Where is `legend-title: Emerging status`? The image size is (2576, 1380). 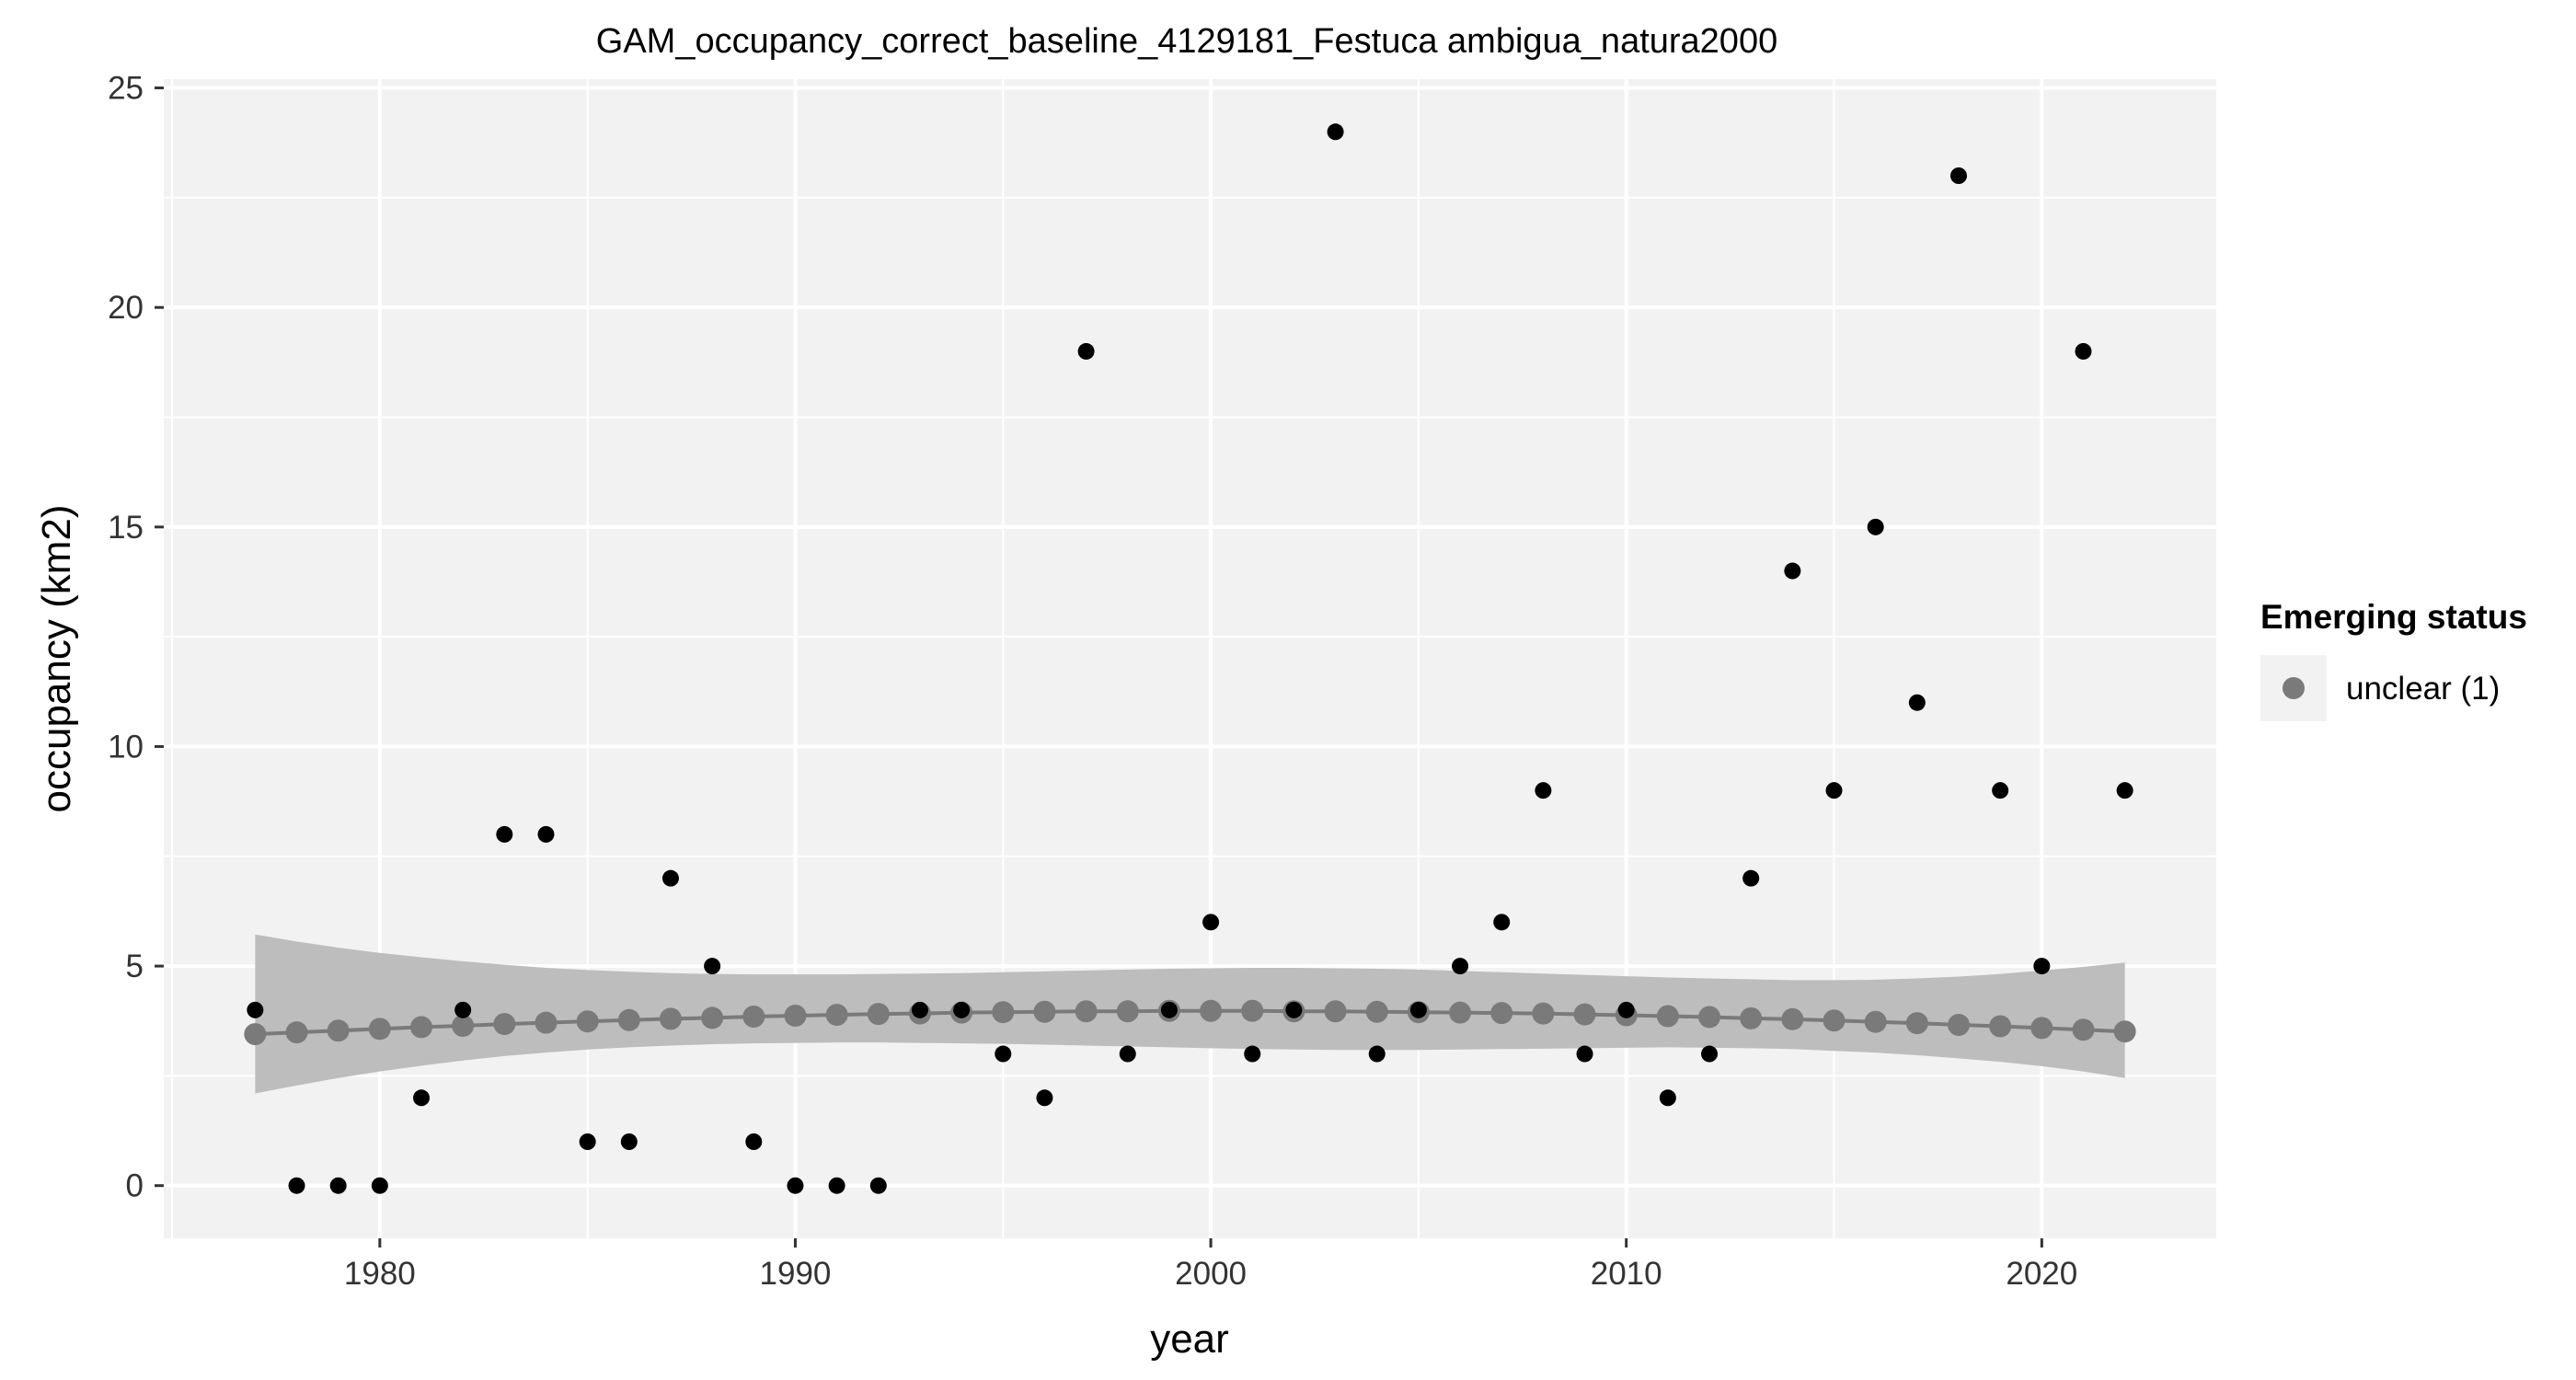 legend-title: Emerging status is located at coordinates (2393, 617).